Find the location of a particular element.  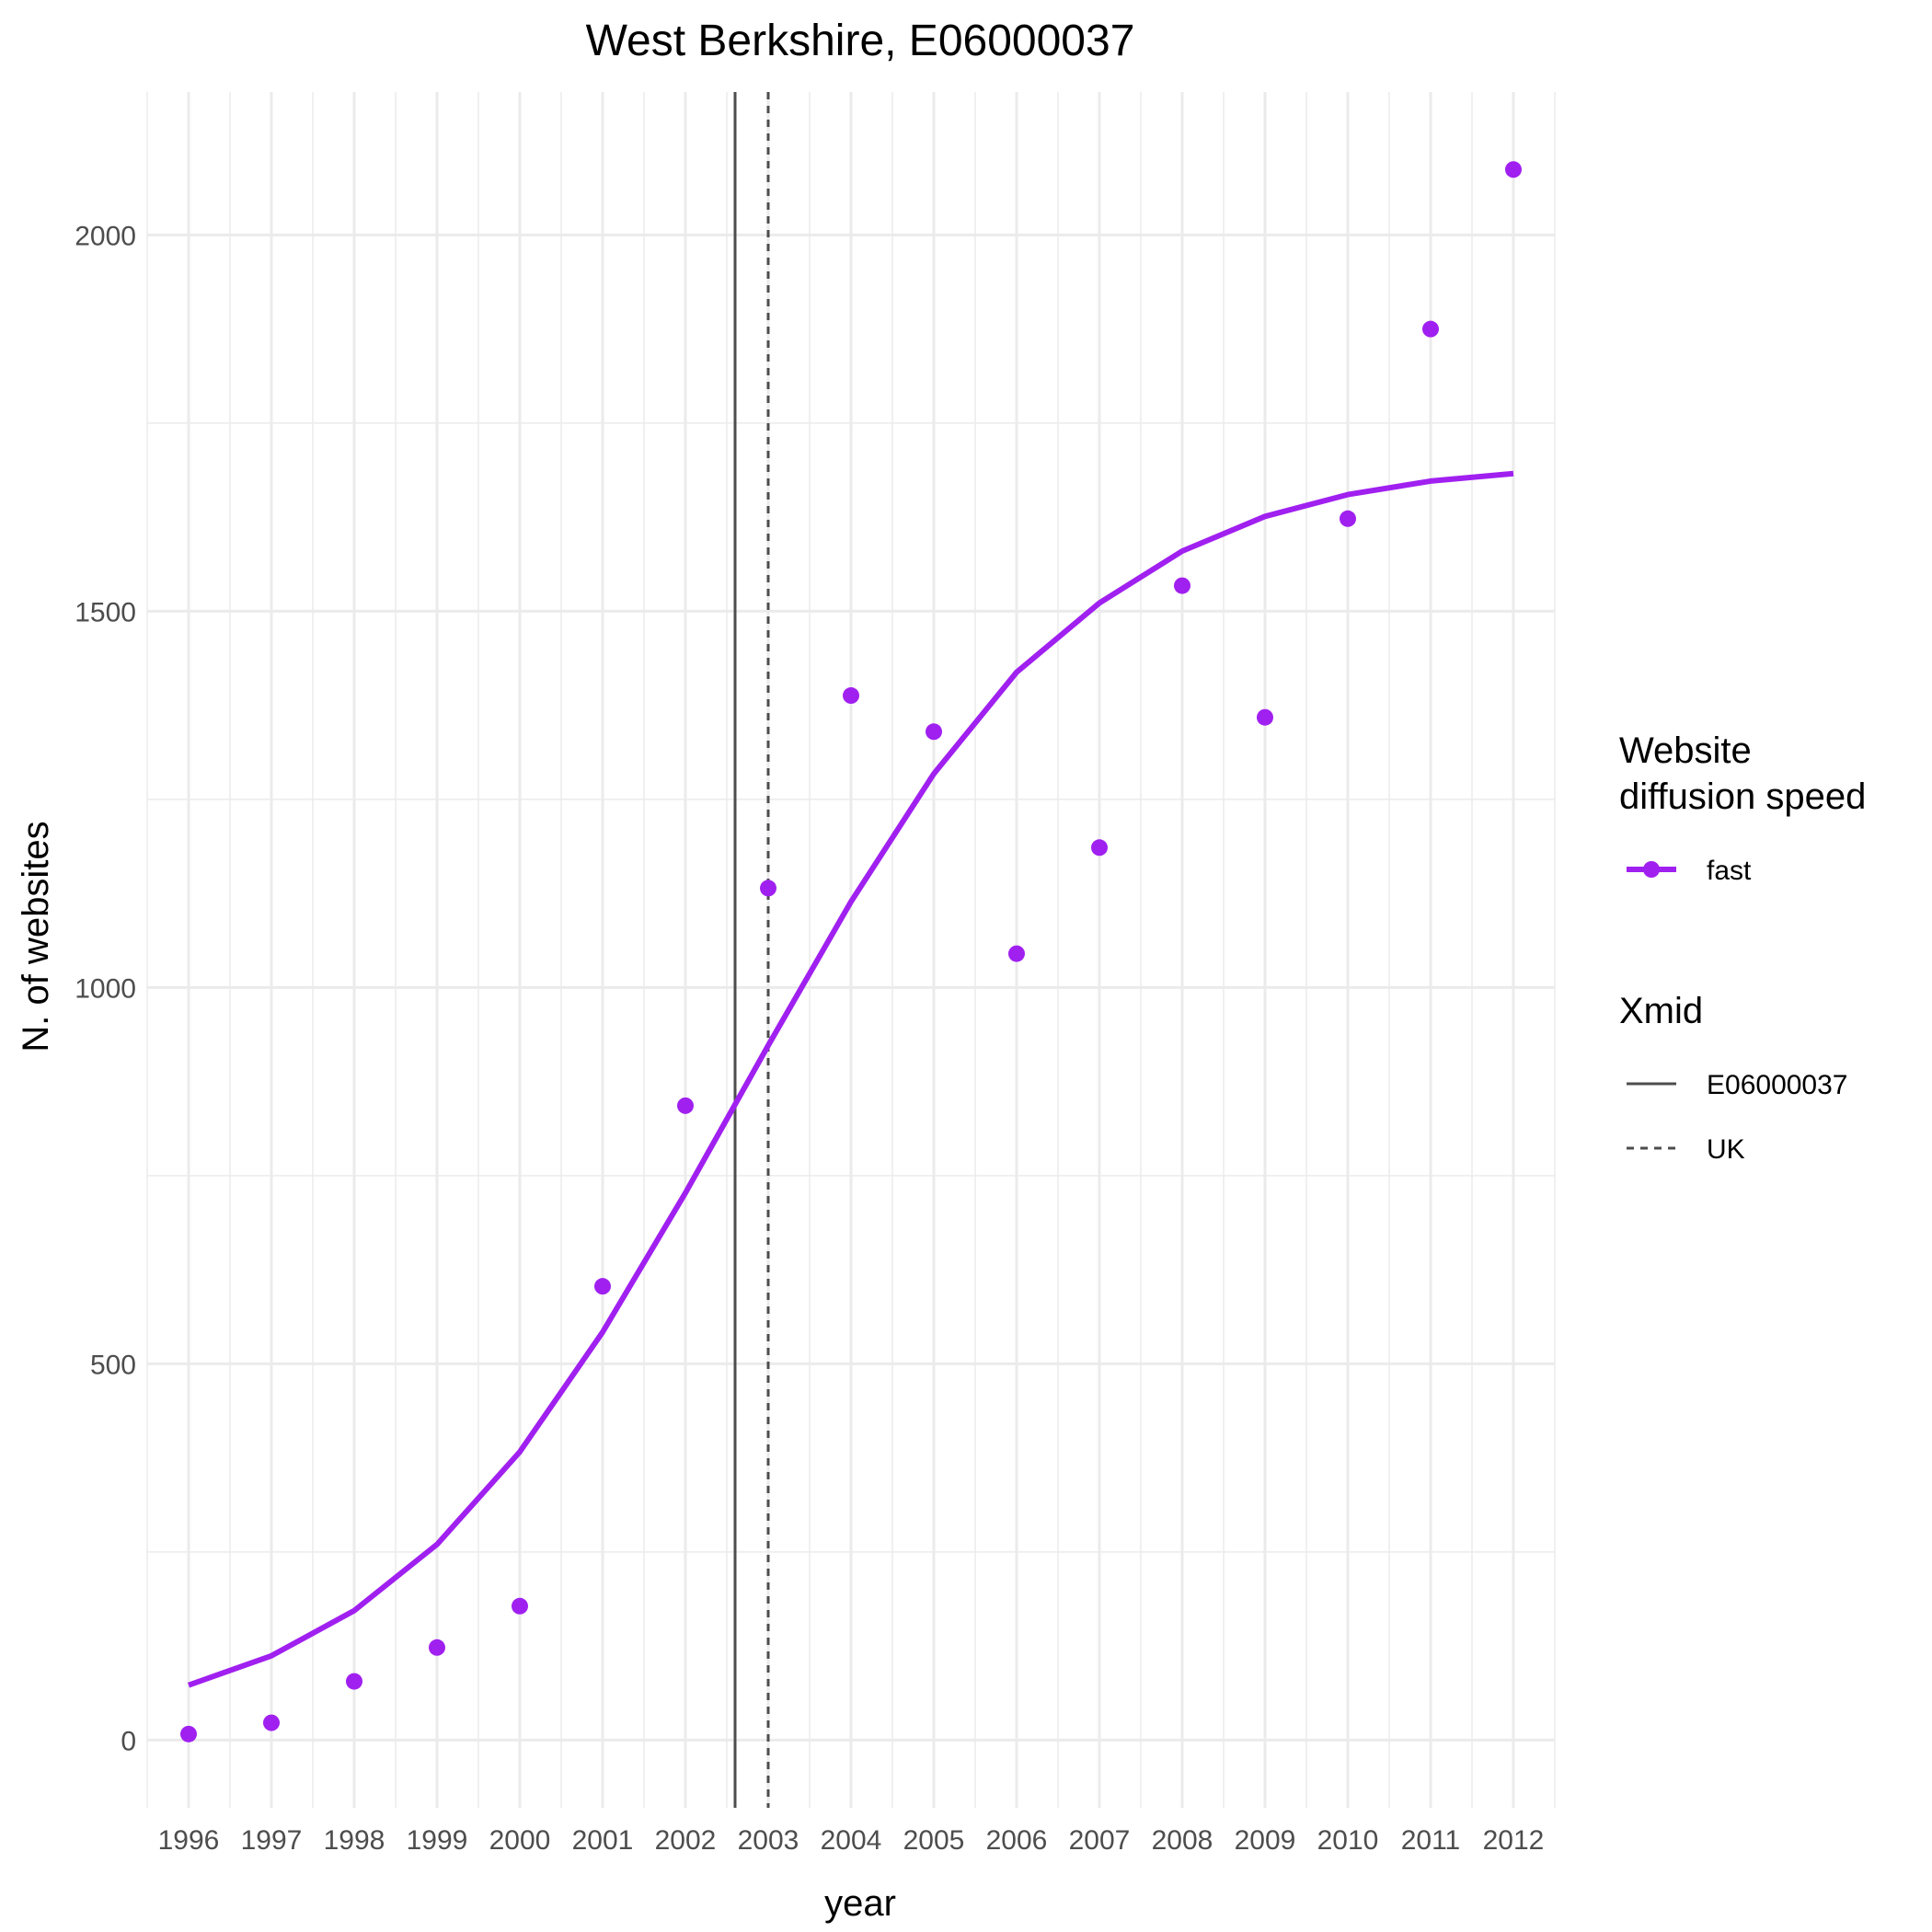

legend-key-point-fast is located at coordinates (1651, 869).